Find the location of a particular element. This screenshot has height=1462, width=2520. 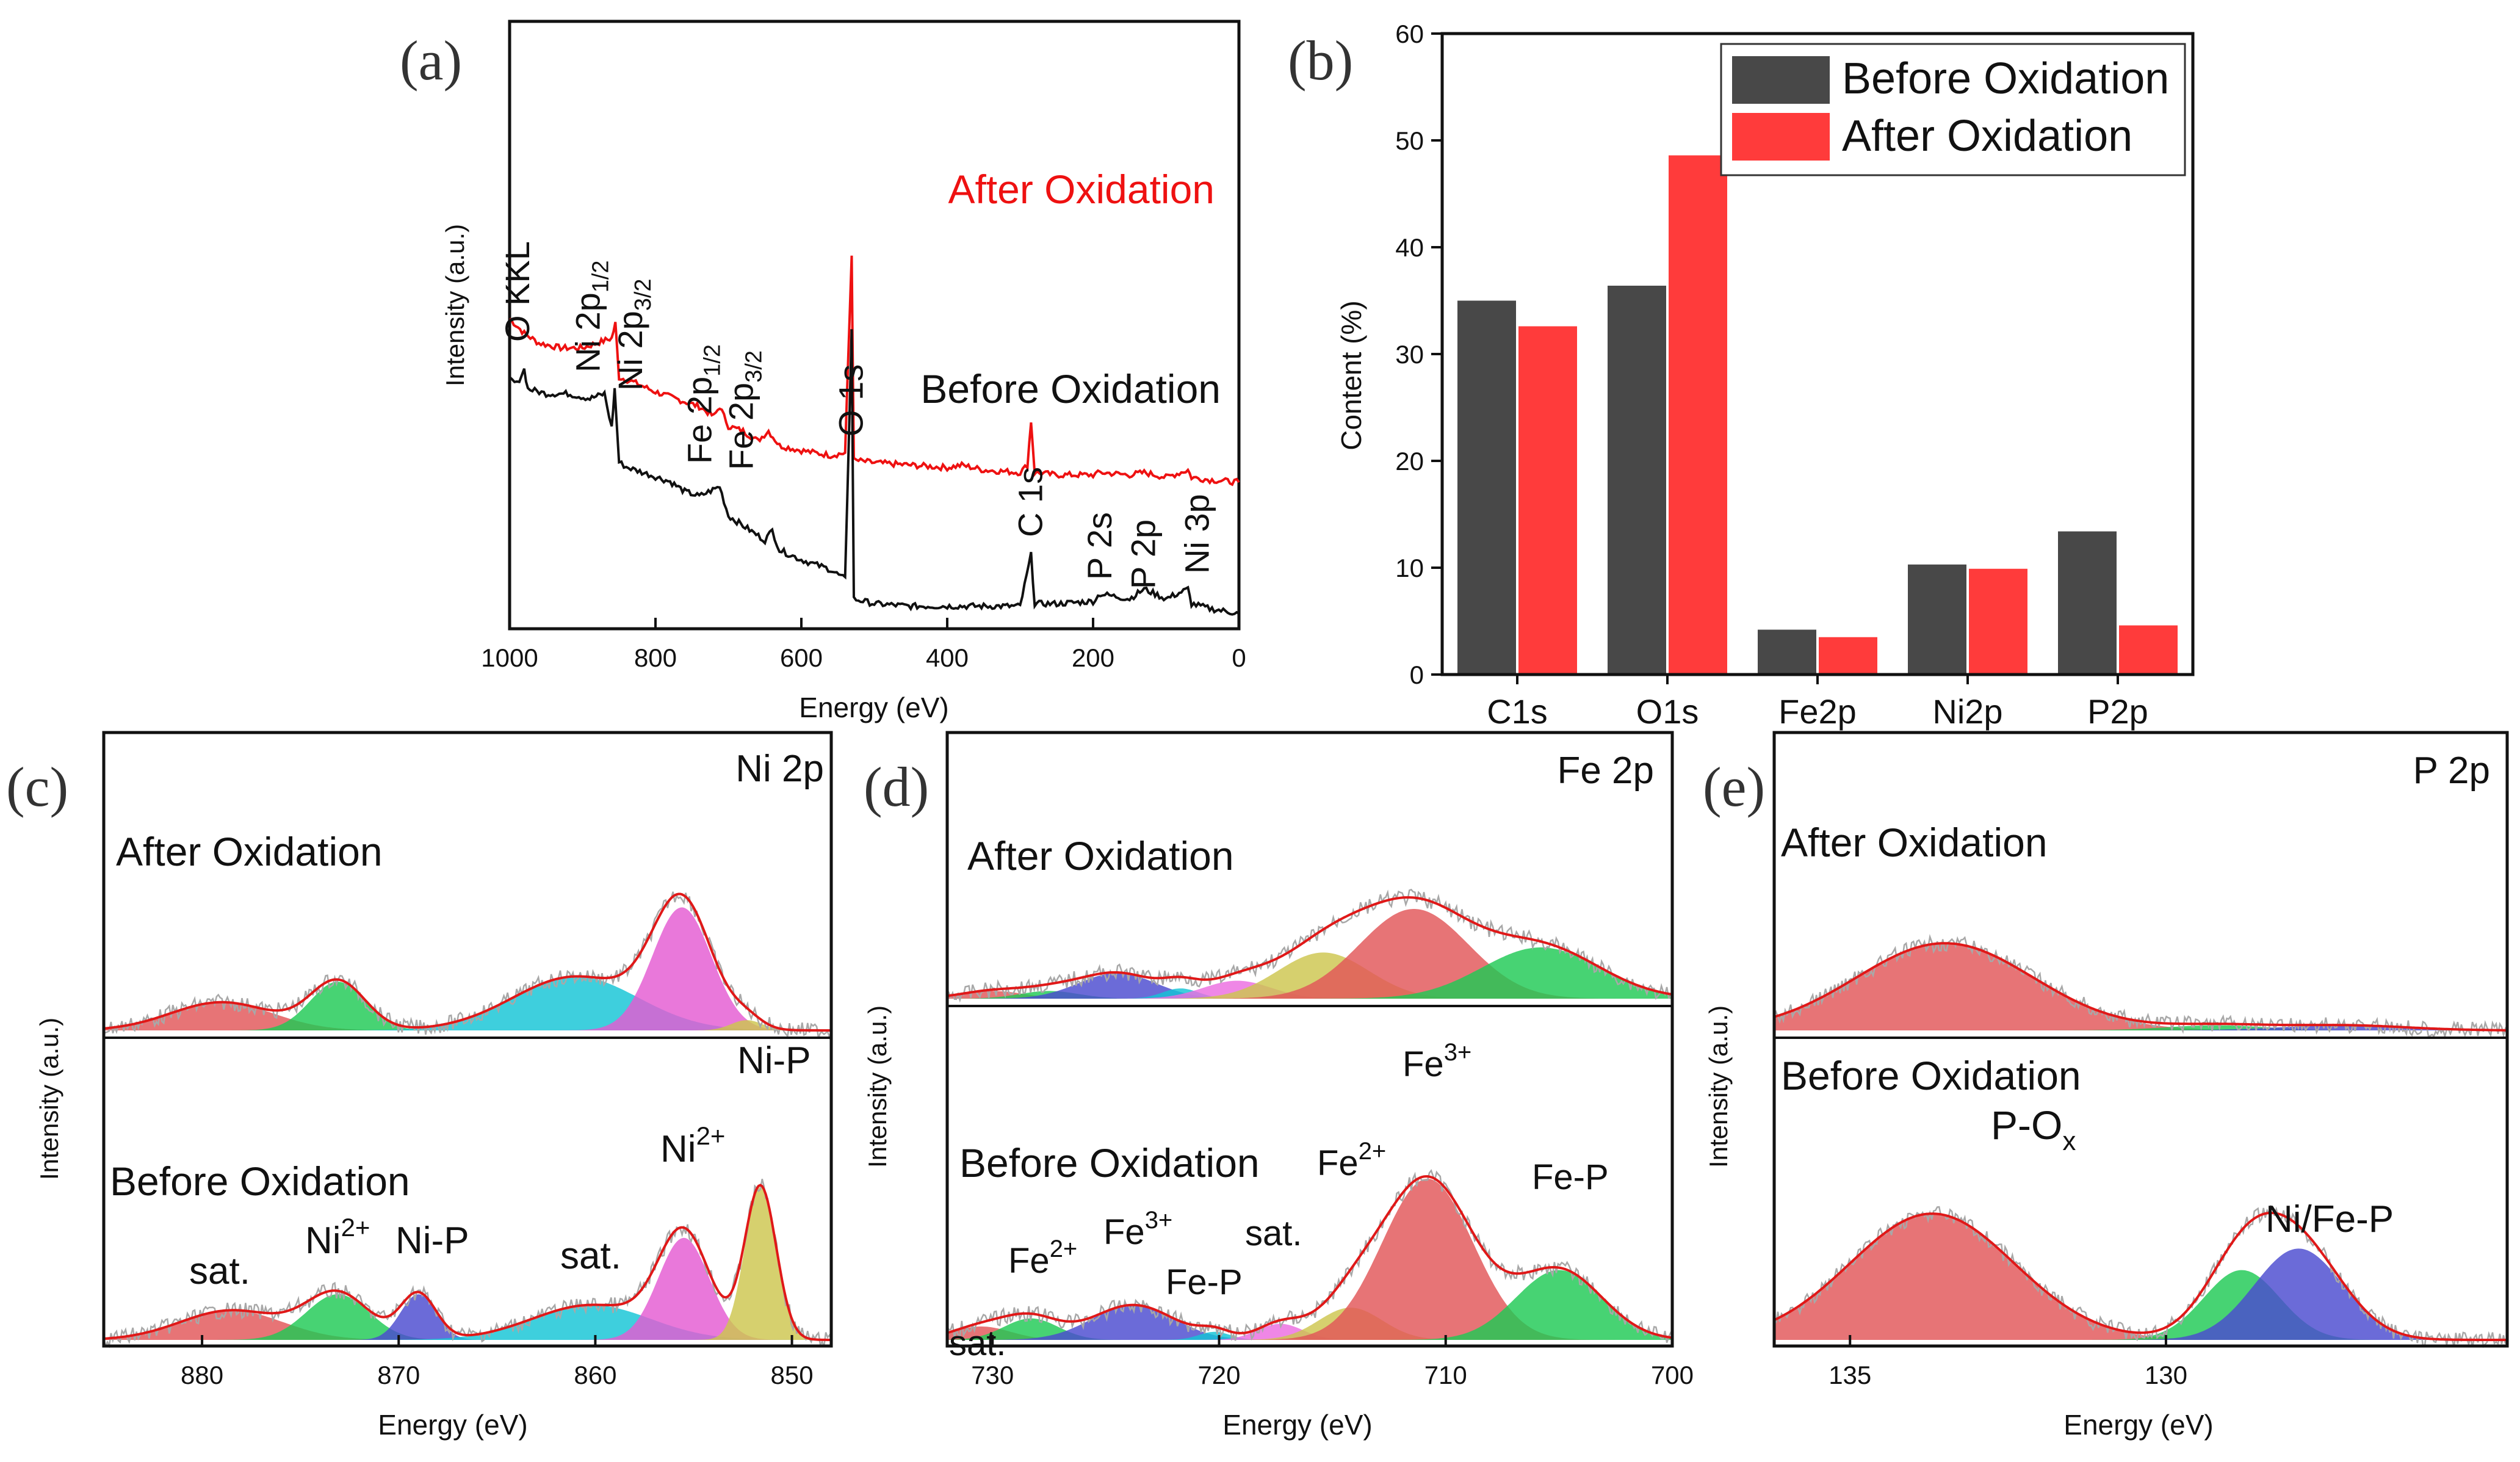

c-label-nip-1: Ni-P is located at coordinates (432, 1241).